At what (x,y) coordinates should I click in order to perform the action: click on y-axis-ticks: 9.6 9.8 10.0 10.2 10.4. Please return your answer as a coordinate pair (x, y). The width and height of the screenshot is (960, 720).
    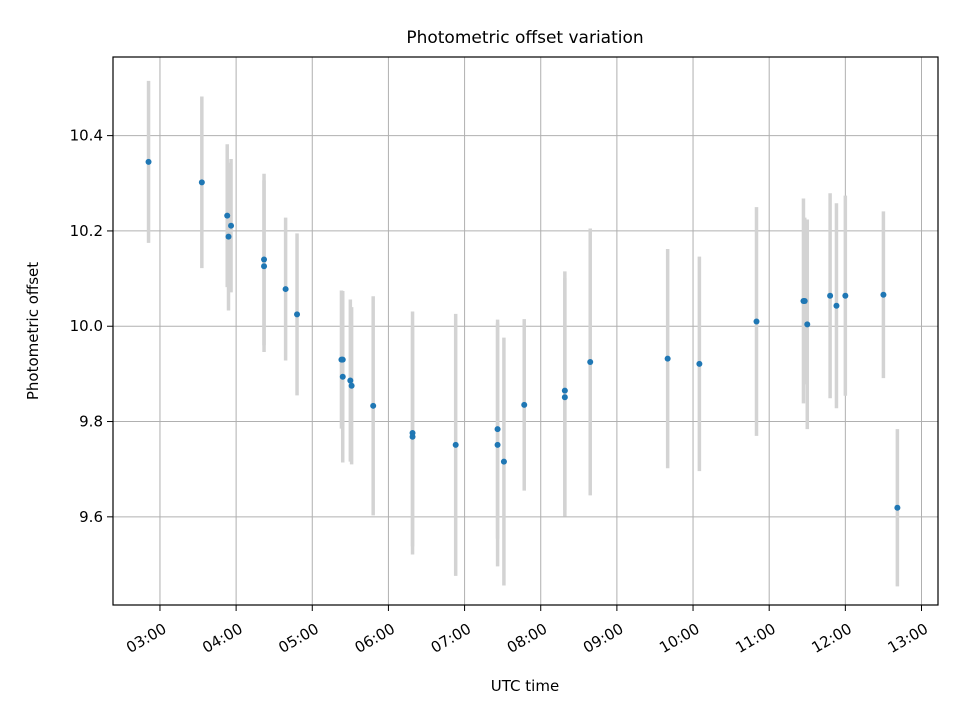
    Looking at the image, I should click on (91, 326).